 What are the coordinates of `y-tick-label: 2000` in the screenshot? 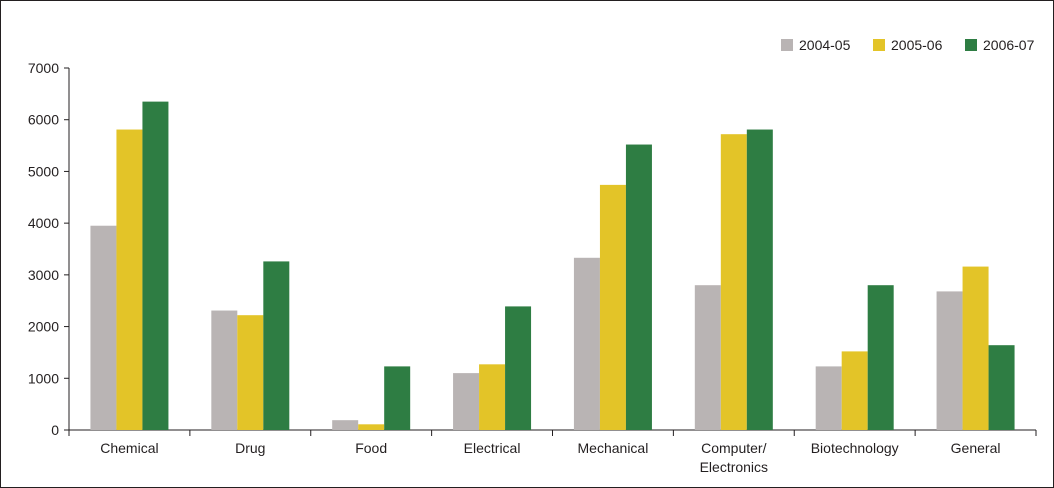 It's located at (43, 327).